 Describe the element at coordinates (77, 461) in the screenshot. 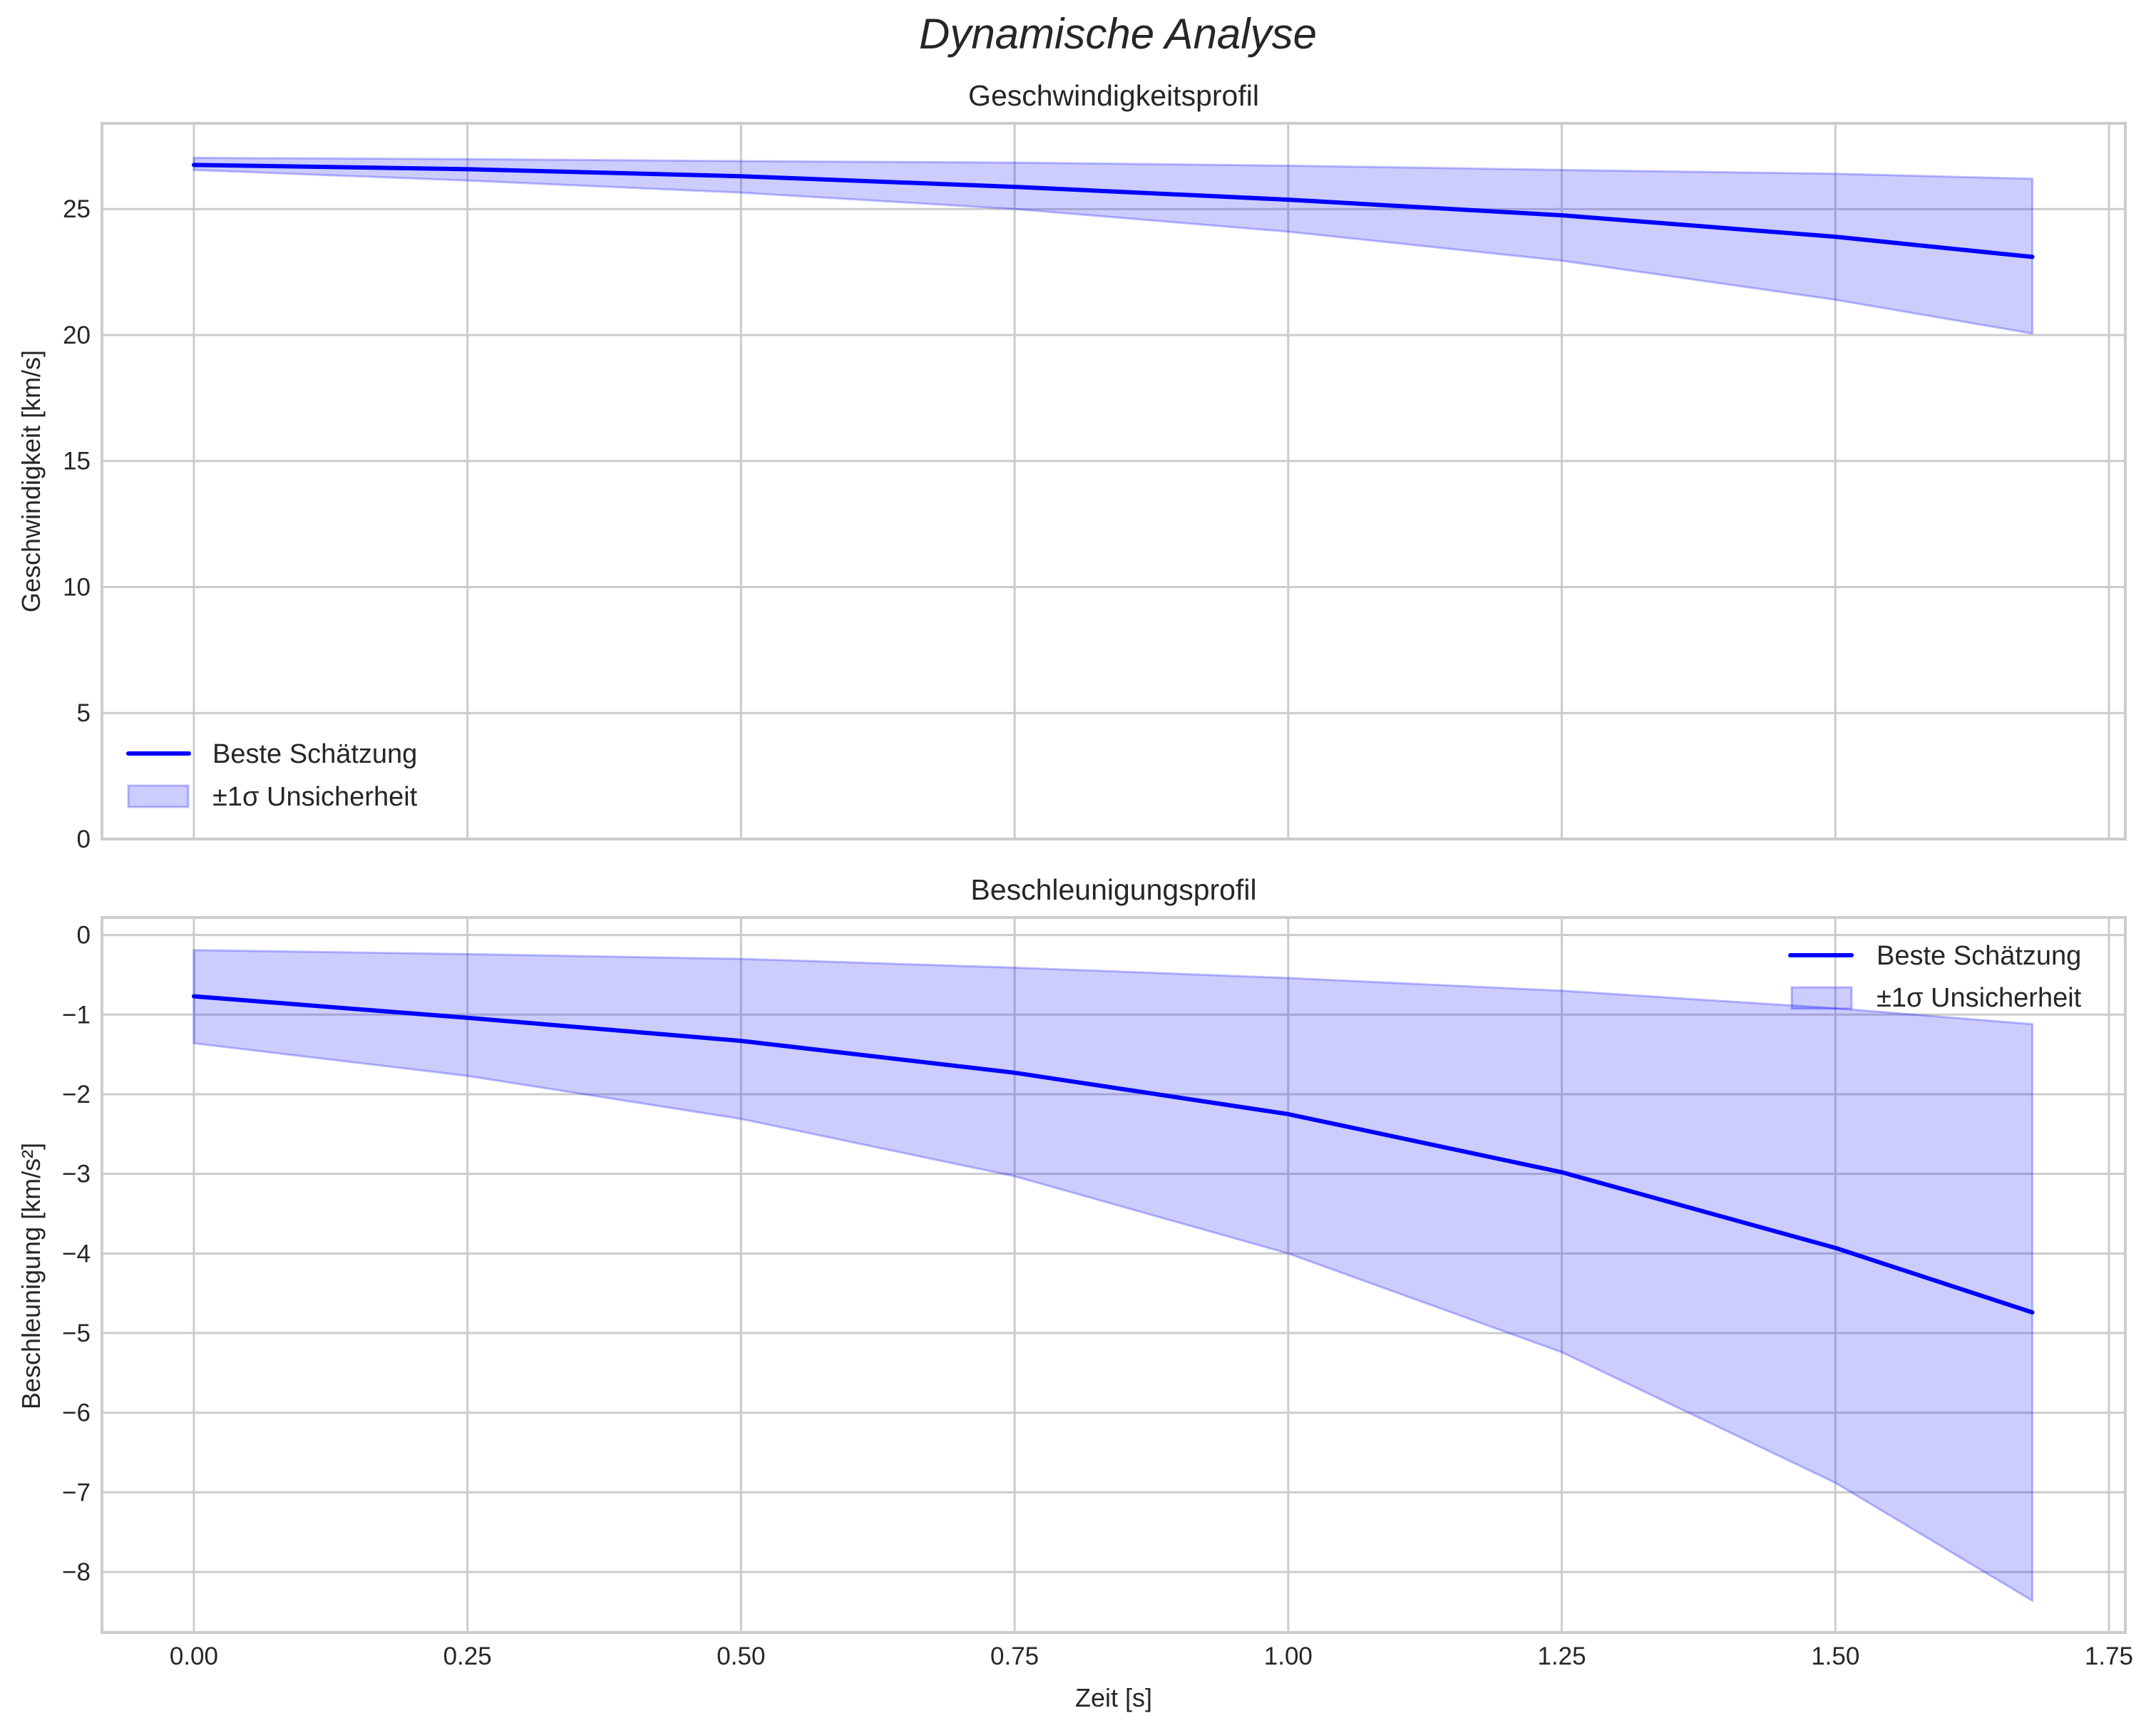

I see `y-tick-label: 15` at that location.